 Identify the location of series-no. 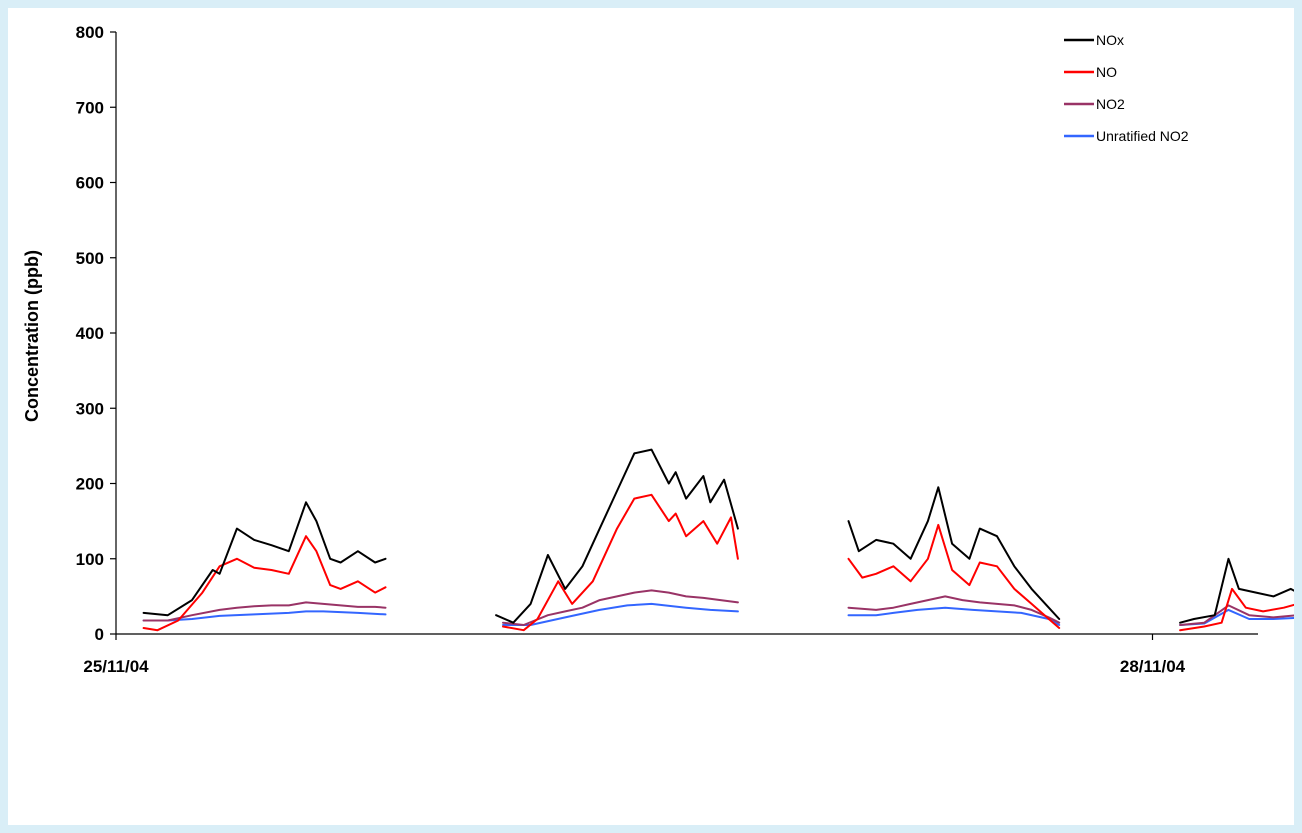
(718, 562).